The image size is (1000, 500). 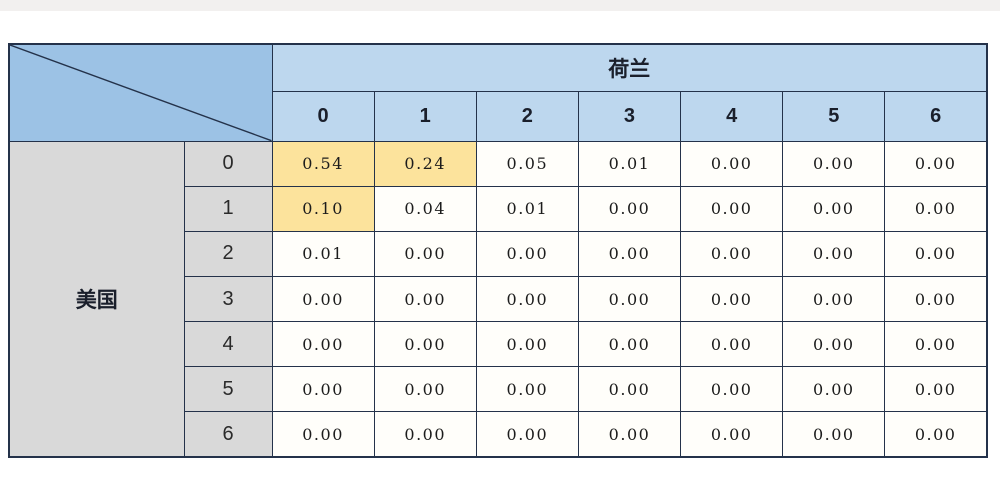 I want to click on column-header-4: 4, so click(x=732, y=116).